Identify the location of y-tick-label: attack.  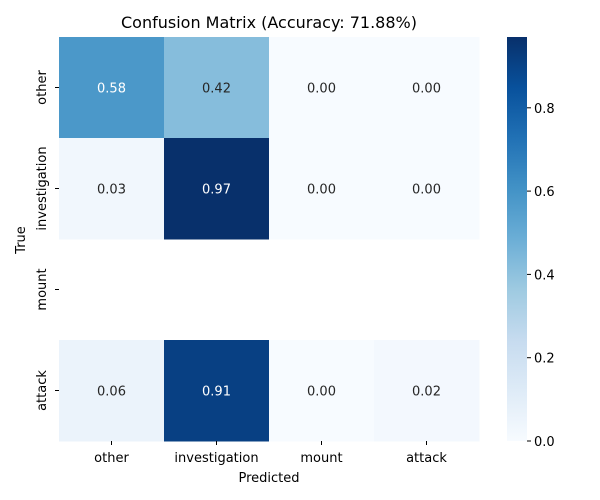
(42, 390).